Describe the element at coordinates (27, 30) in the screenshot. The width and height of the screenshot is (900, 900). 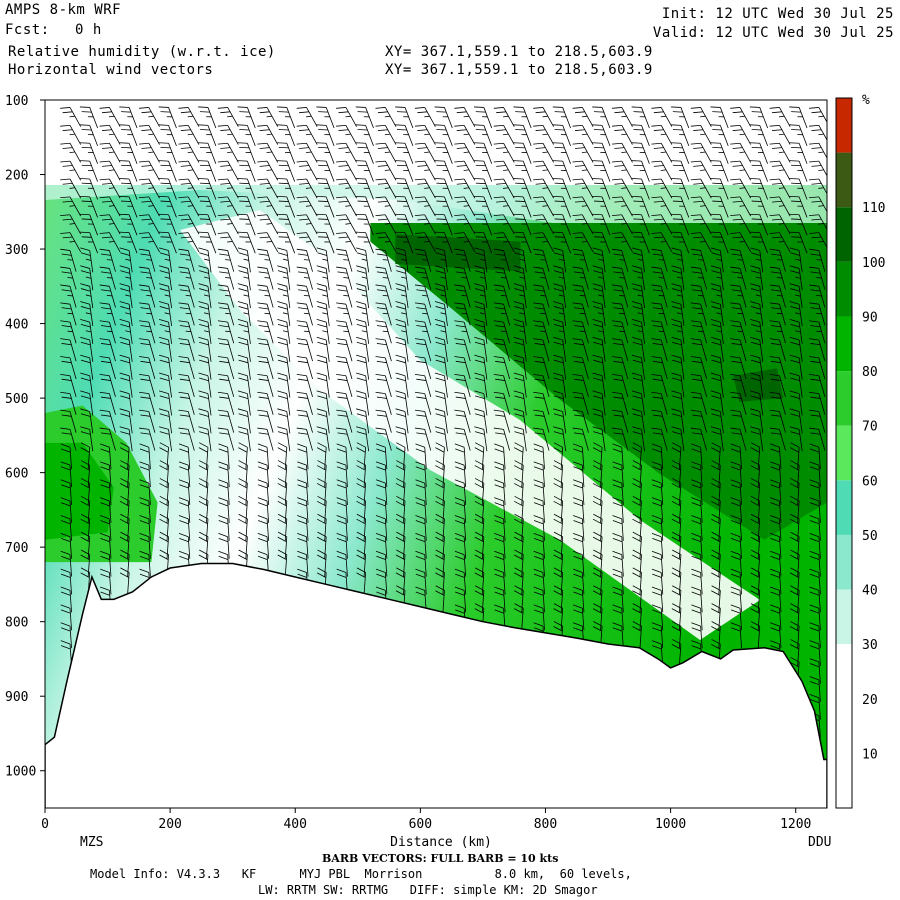
I see `forecast-label: Fcst:` at that location.